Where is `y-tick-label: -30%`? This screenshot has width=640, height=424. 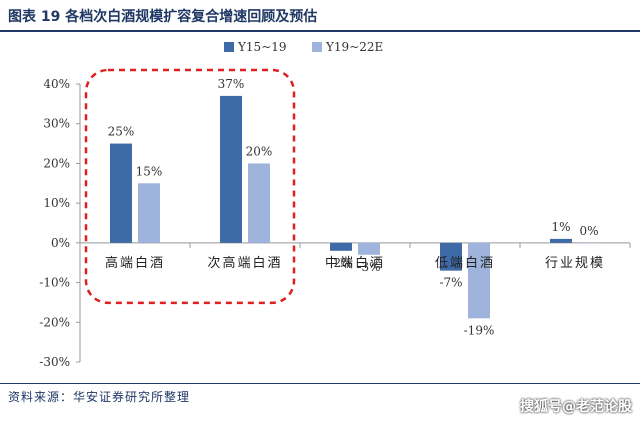 y-tick-label: -30% is located at coordinates (54, 362).